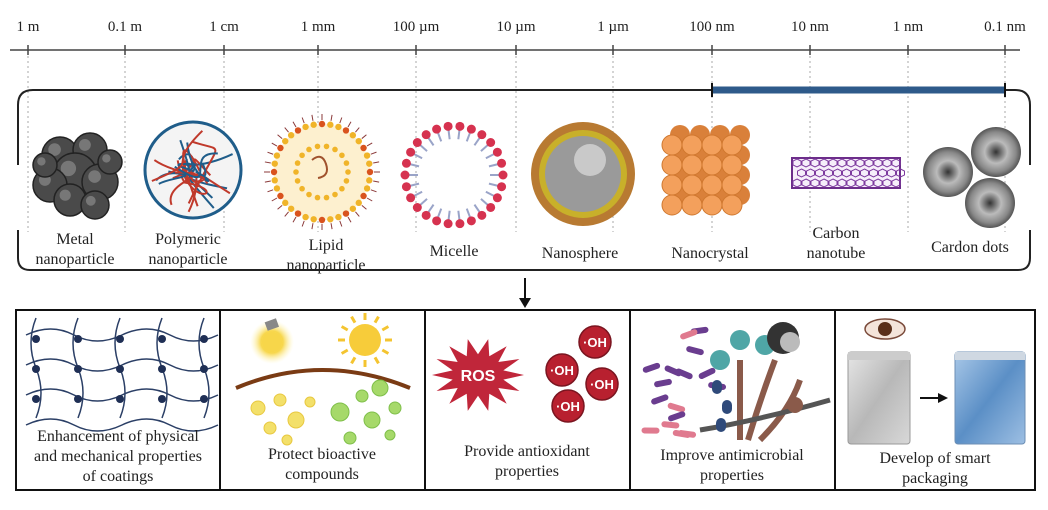  I want to click on panel-label: Protect bioactive, so click(322, 454).